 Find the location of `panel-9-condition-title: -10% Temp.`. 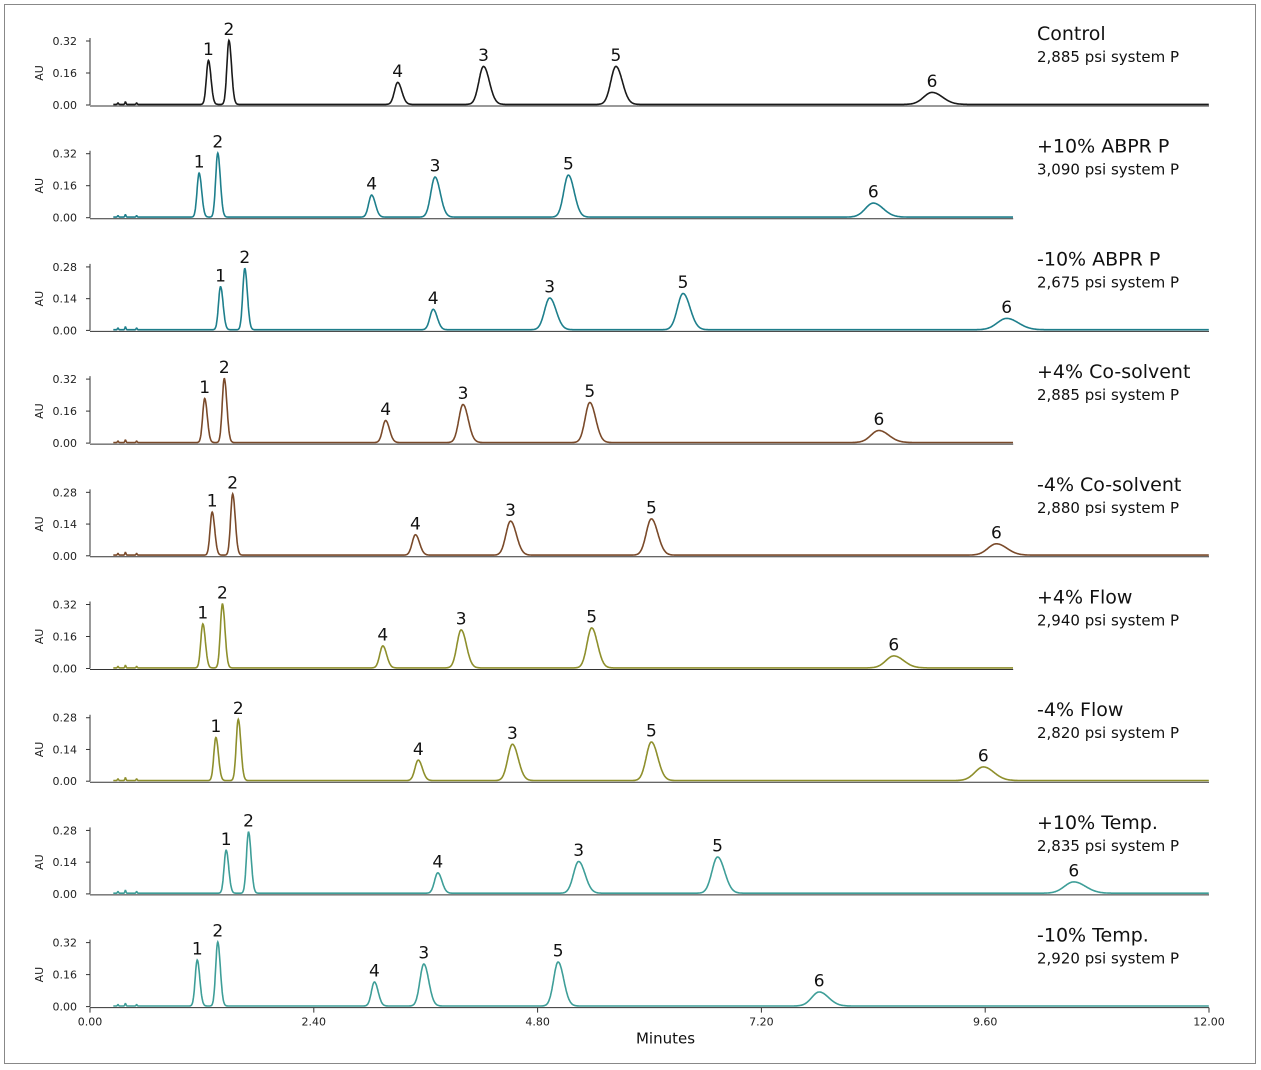

panel-9-condition-title: -10% Temp. is located at coordinates (1093, 936).